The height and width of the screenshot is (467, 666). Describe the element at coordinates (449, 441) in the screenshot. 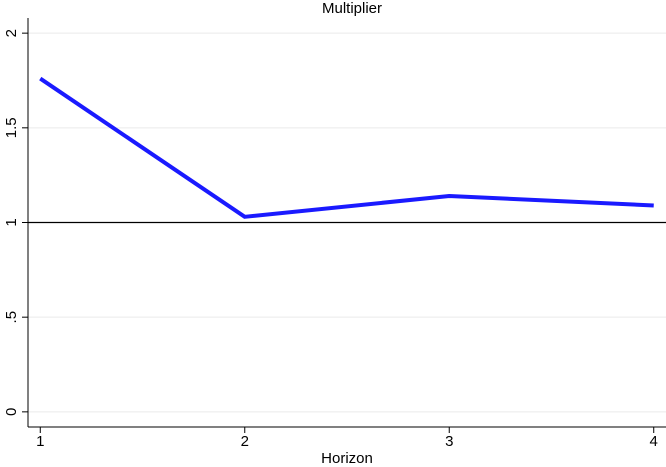

I see `x-tick-label: 3` at that location.